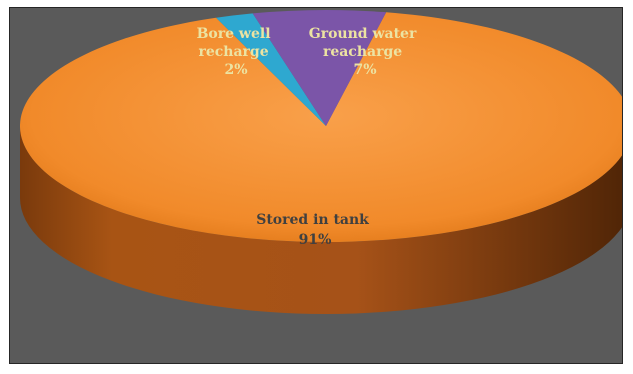  I want to click on label-stored-in-tank: Stored in tank 91%, so click(315, 230).